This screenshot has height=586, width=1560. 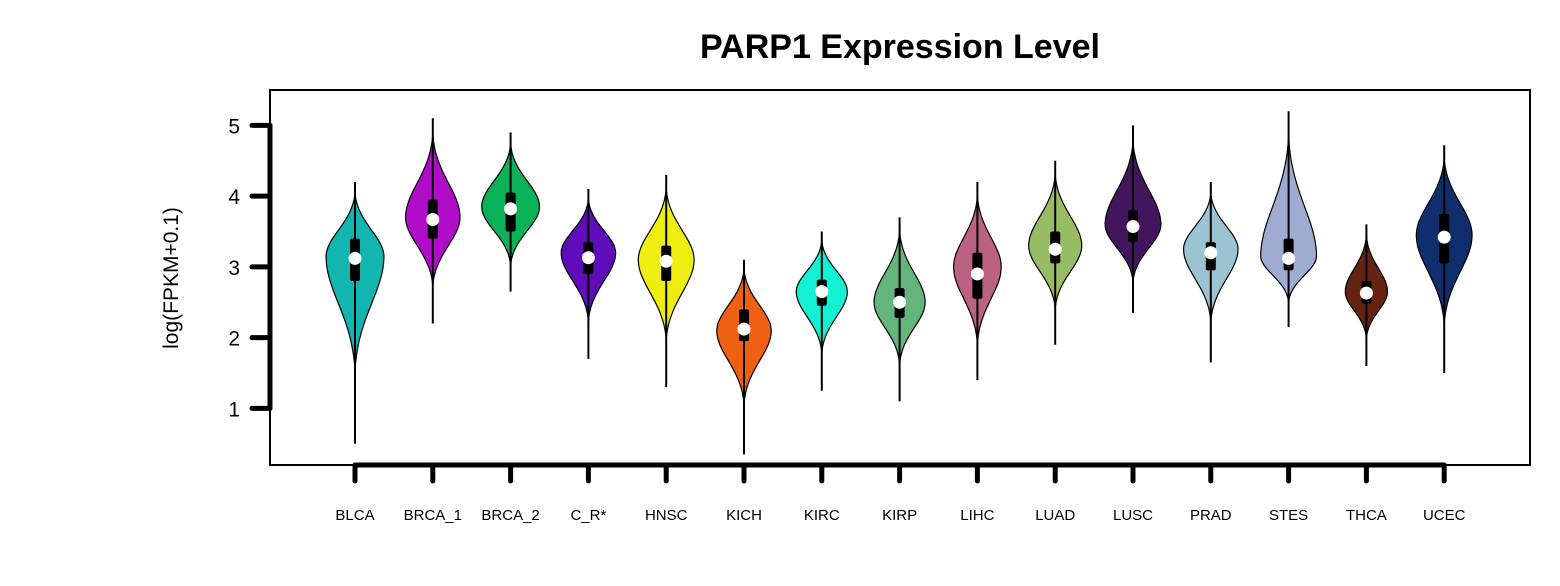 What do you see at coordinates (234, 126) in the screenshot?
I see `y-tick-label: 5` at bounding box center [234, 126].